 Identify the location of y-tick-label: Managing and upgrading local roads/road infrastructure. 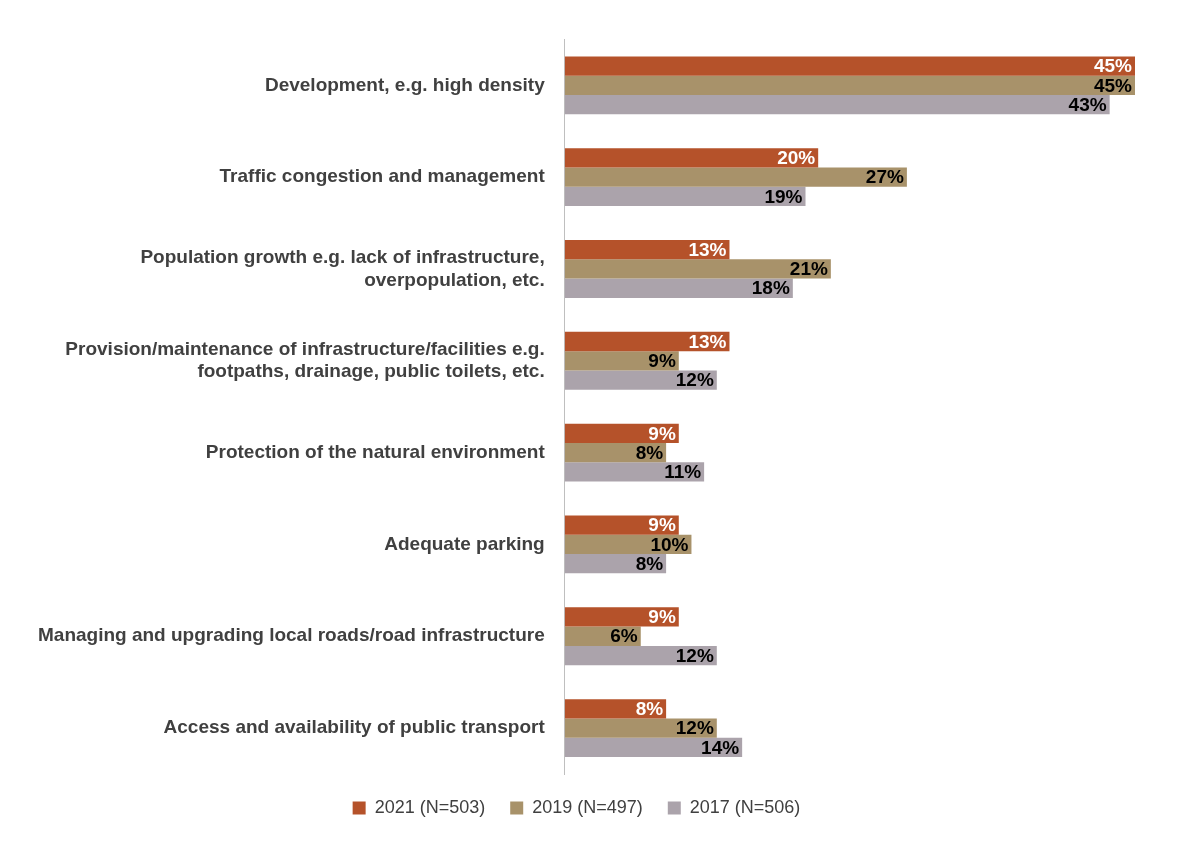
(291, 635).